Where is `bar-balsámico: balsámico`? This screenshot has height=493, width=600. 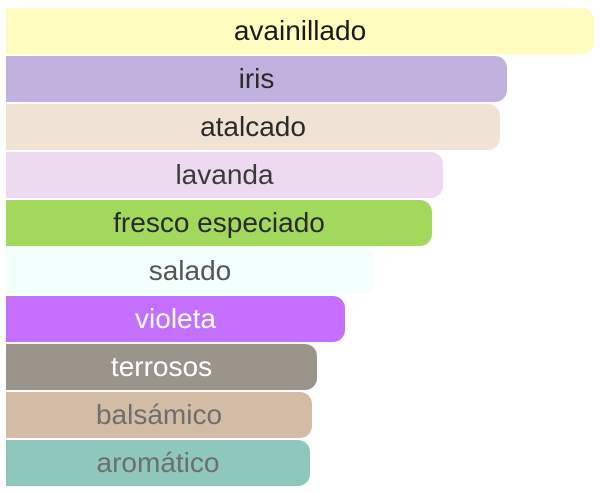
bar-balsámico: balsámico is located at coordinates (159, 415).